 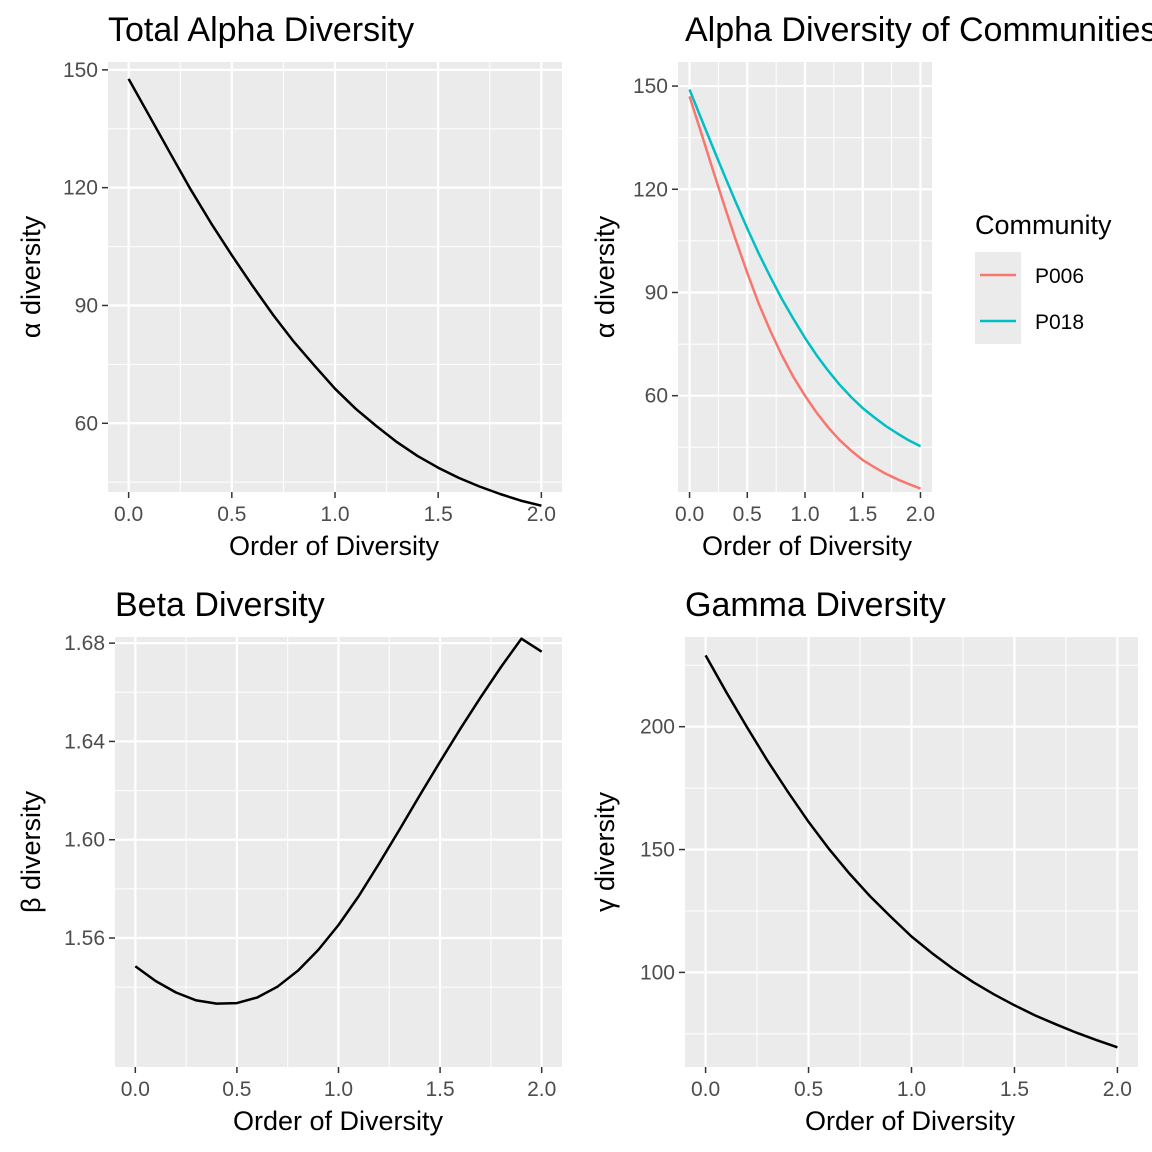 I want to click on y-tick-label: 1.64, so click(x=84, y=741).